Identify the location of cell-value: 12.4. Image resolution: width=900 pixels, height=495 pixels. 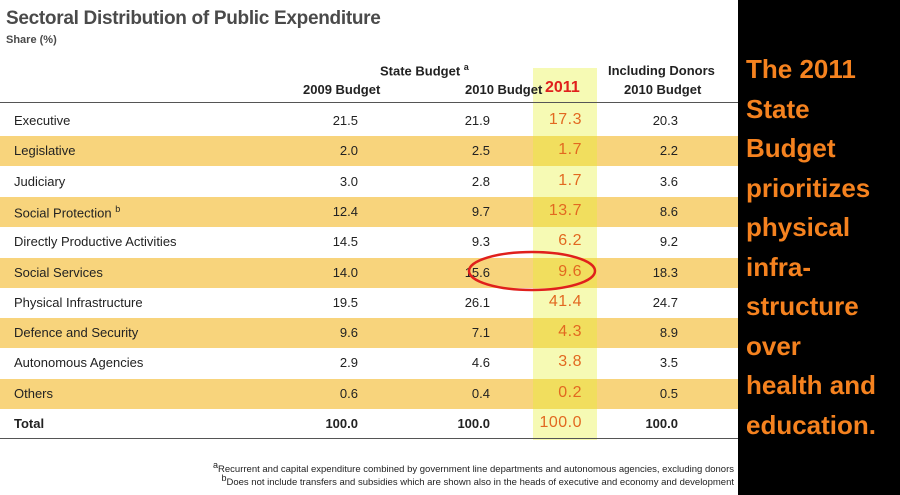
(345, 211).